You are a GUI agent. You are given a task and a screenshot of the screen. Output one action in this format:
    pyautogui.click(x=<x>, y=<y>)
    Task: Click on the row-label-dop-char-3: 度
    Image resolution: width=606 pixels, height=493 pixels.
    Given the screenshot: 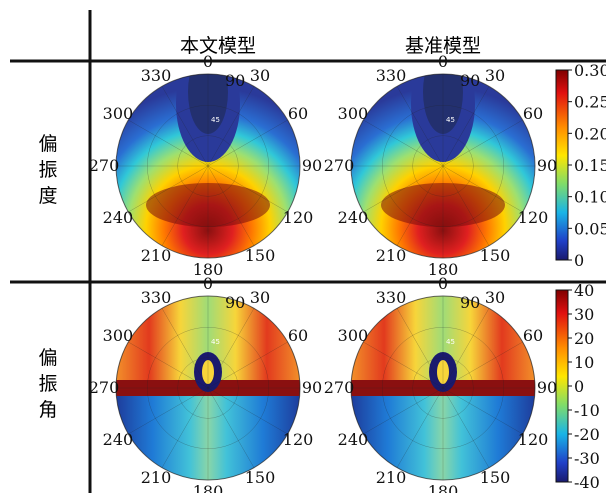 What is the action you would take?
    pyautogui.click(x=47, y=196)
    